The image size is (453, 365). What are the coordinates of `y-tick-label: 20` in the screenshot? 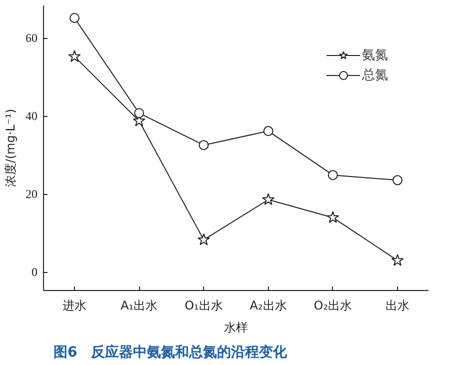 It's located at (32, 194).